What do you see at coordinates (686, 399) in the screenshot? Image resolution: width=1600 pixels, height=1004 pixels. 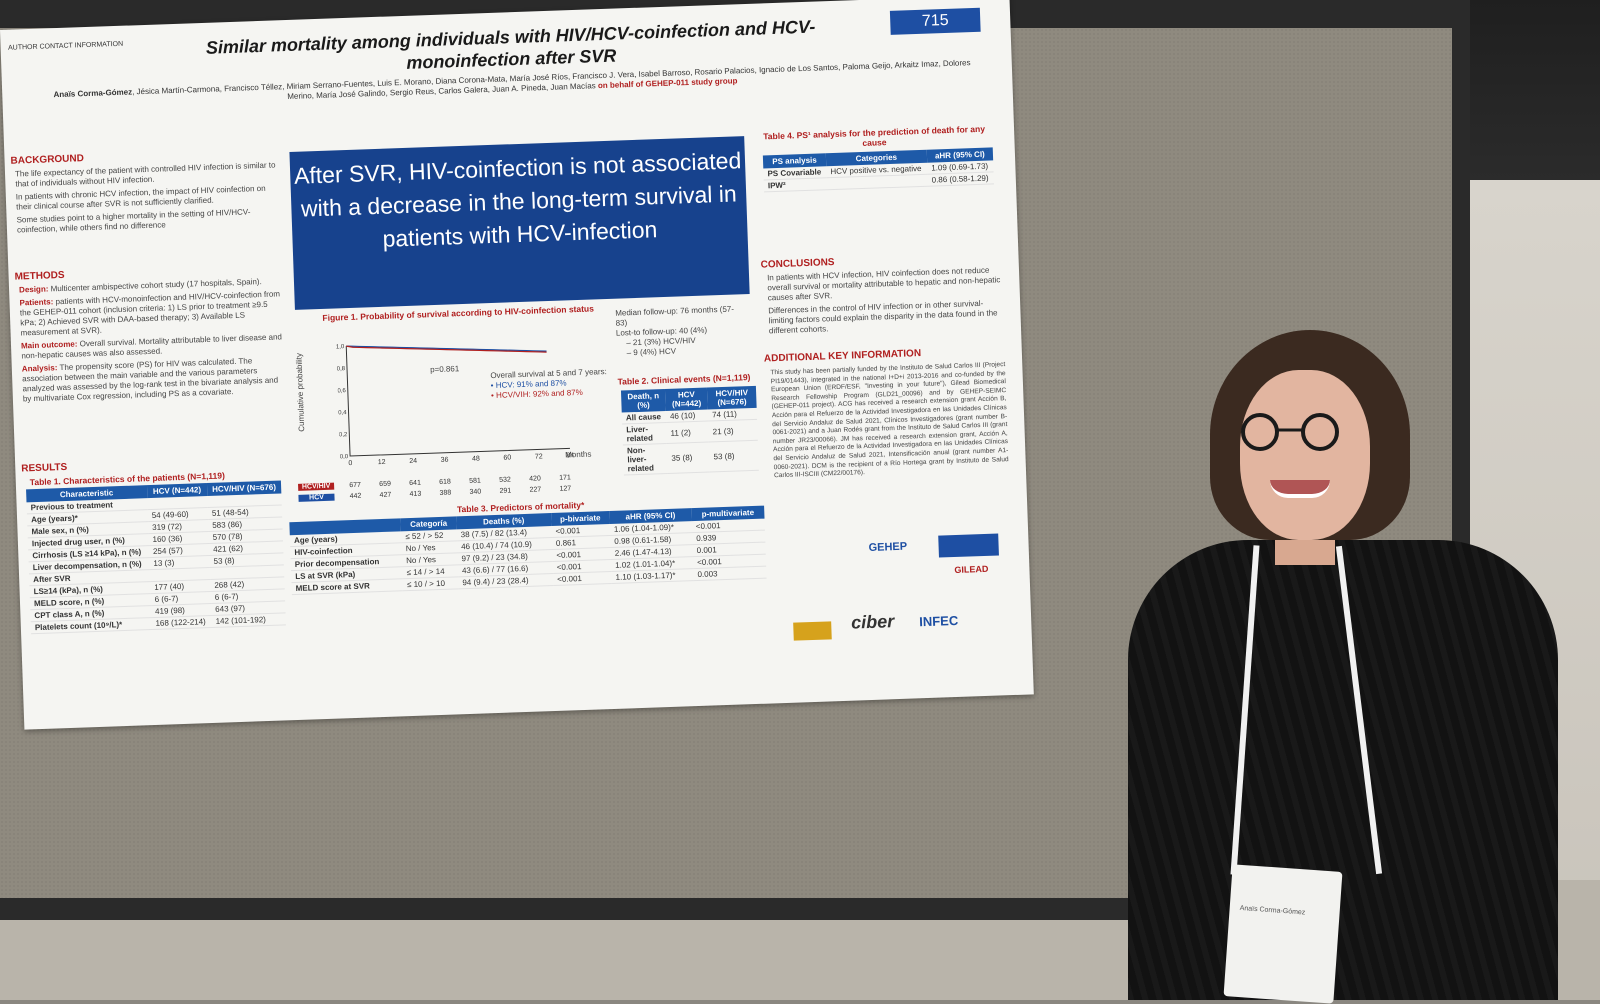 I see `table2-header-cell: HCV (N=442)` at bounding box center [686, 399].